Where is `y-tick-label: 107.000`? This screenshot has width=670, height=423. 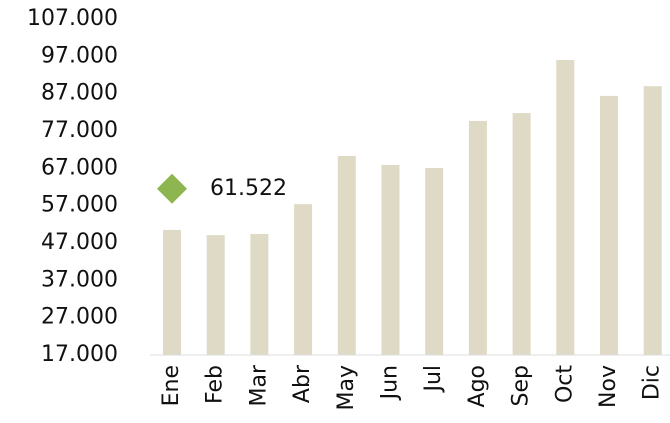
y-tick-label: 107.000 is located at coordinates (72, 18).